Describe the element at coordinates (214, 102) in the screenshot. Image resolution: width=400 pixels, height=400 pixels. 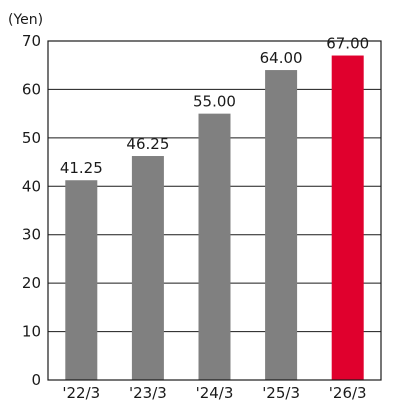
I see `data-label: 55.00` at that location.